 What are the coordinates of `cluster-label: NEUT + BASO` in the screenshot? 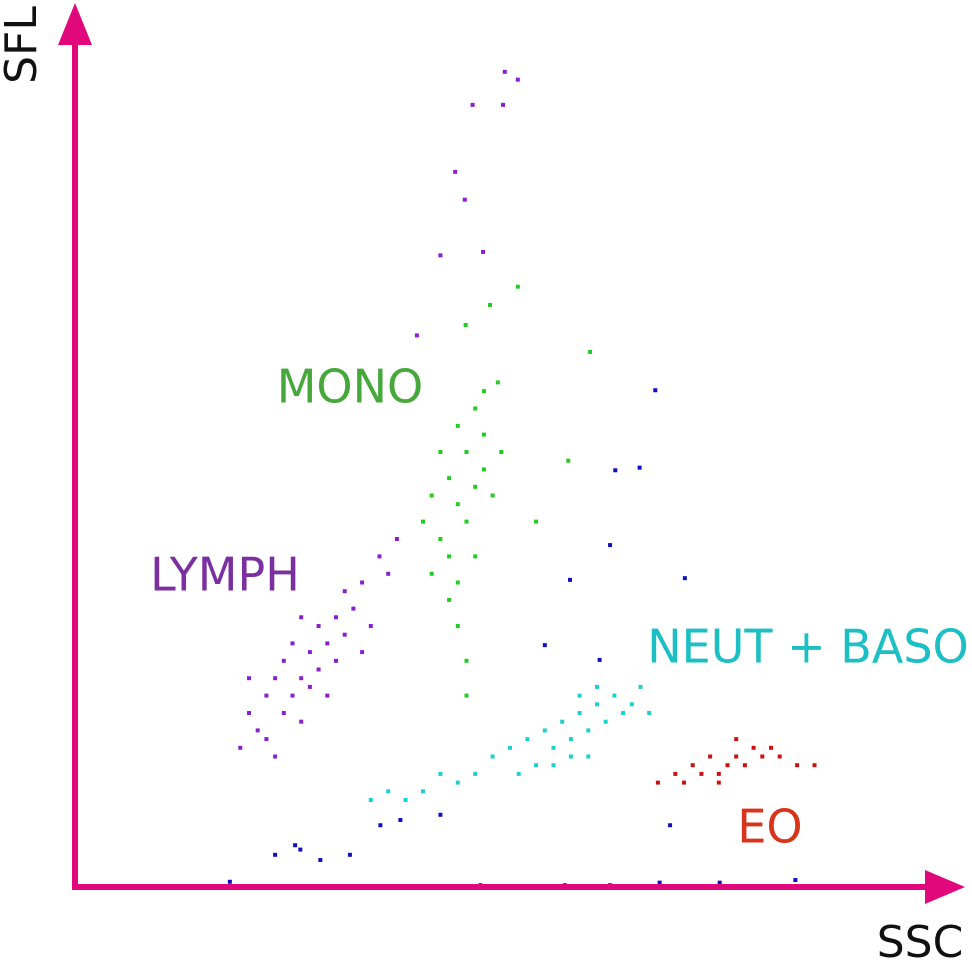 It's located at (807, 647).